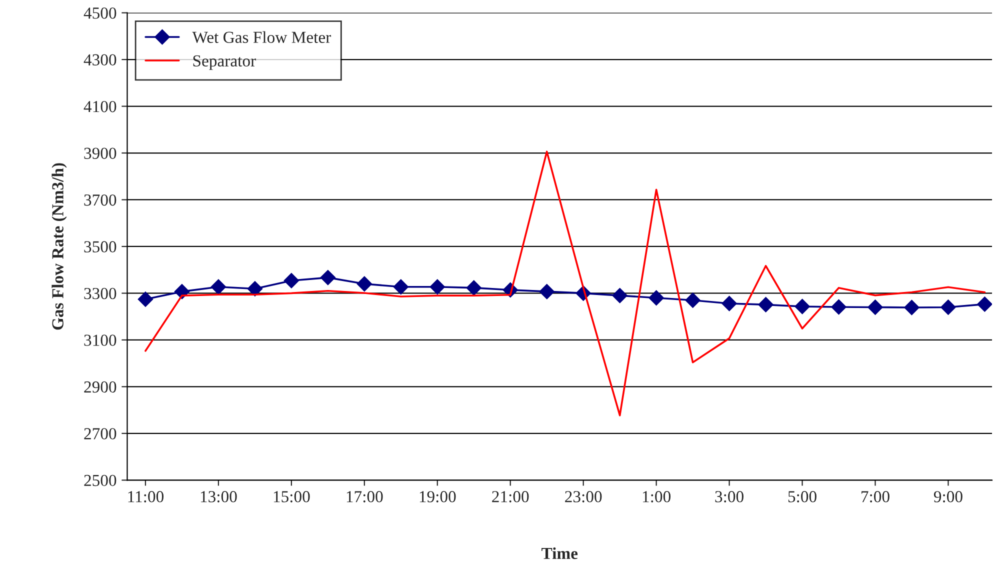 The image size is (994, 582). I want to click on x-tick-label: 1:00, so click(656, 496).